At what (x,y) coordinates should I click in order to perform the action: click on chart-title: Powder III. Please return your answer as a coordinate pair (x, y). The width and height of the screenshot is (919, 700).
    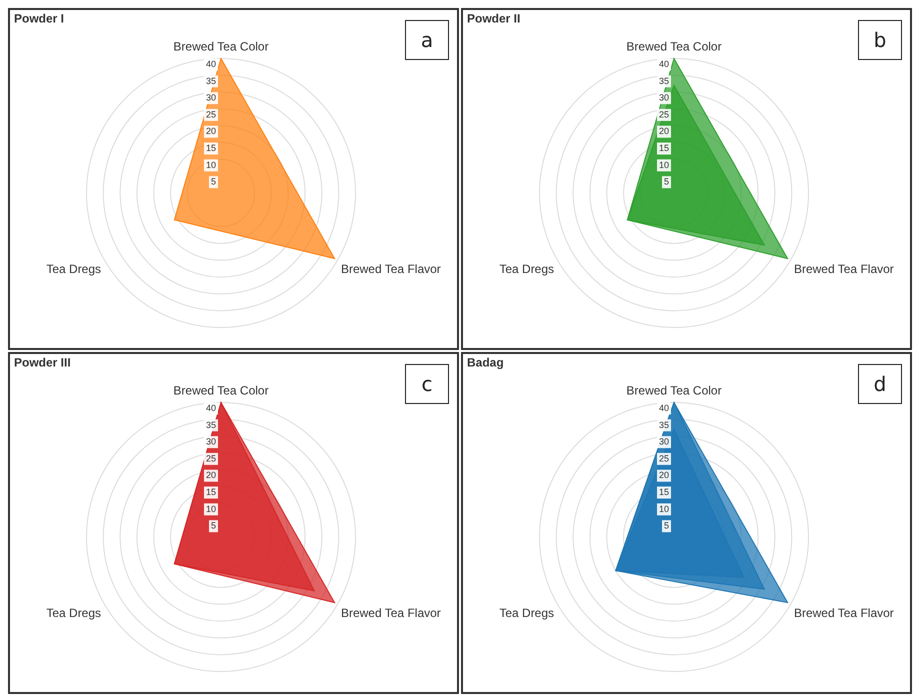
    Looking at the image, I should click on (42, 363).